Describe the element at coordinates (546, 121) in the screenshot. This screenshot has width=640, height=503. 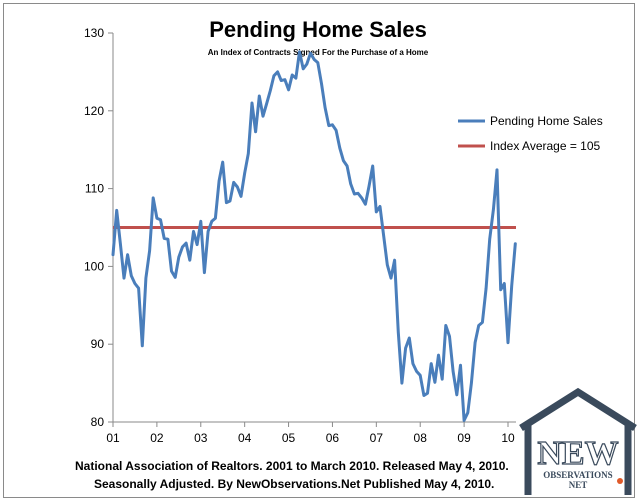
I see `legend-label-pending-home-sales: Pending Home Sales` at that location.